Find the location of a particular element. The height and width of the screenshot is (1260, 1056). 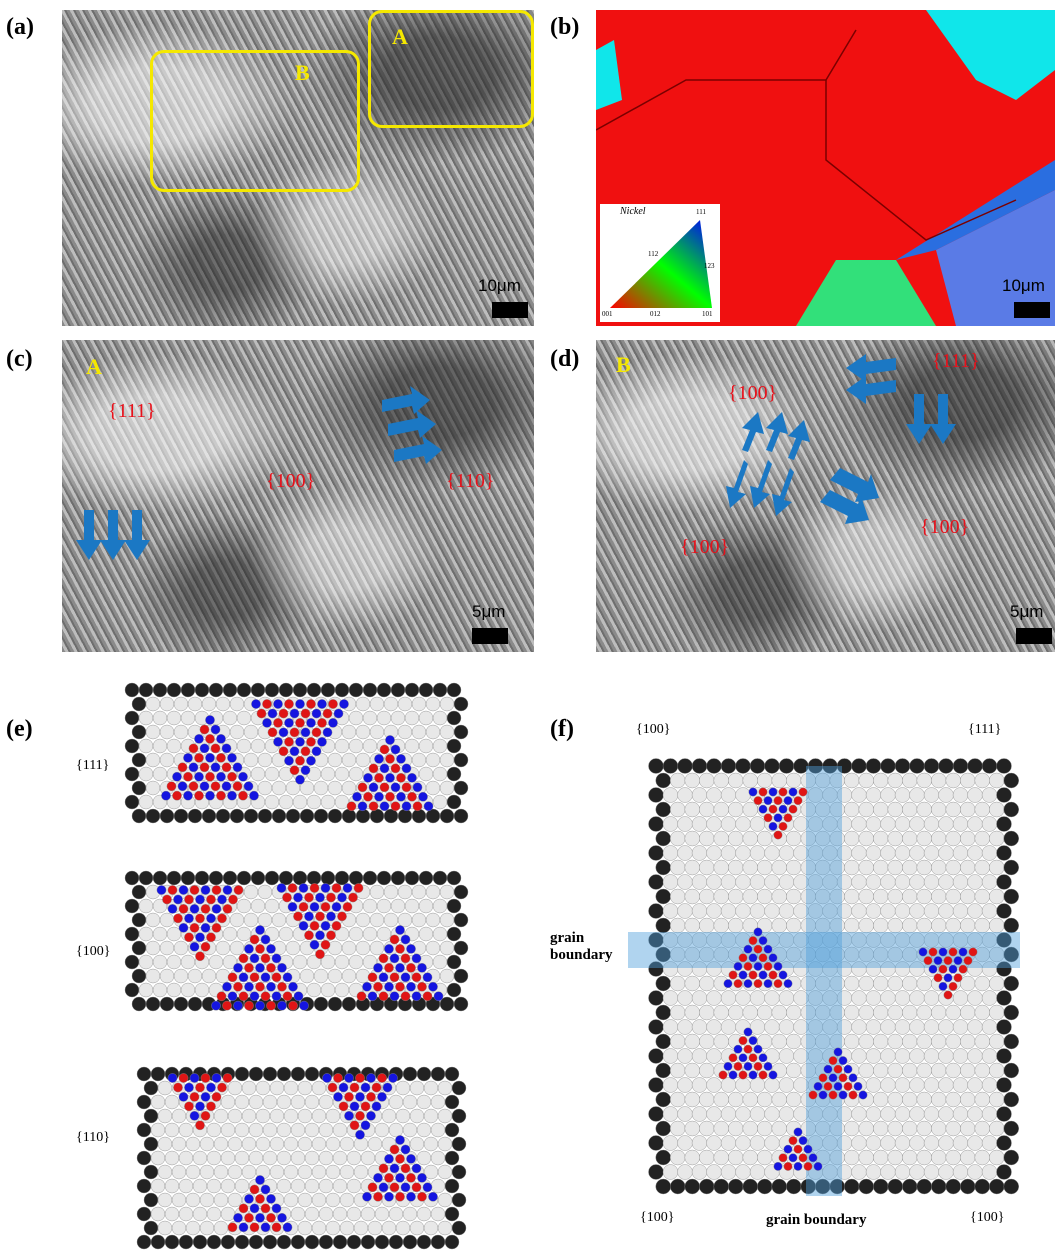

legend-112: 112 is located at coordinates (653, 254).